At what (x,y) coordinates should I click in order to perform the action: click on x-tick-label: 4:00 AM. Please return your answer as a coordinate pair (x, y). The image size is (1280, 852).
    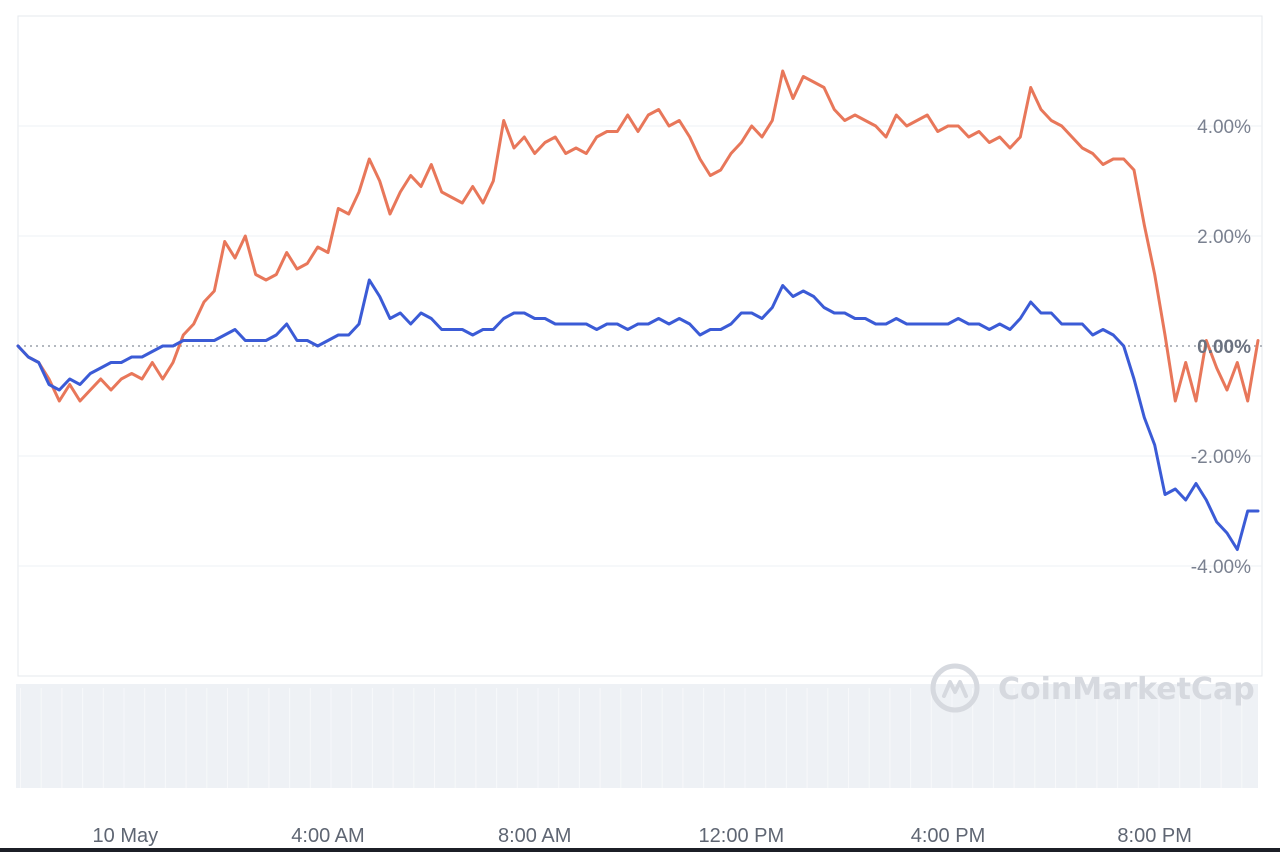
    Looking at the image, I should click on (327, 836).